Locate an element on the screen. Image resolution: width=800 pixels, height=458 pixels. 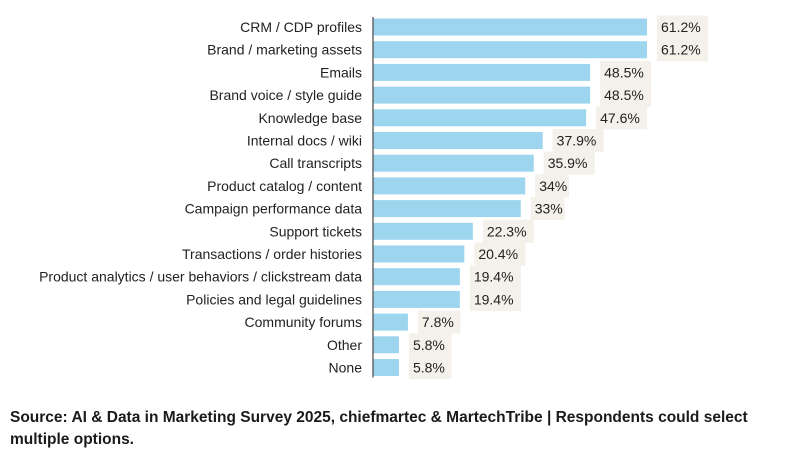
data-label: 35.9% is located at coordinates (568, 163).